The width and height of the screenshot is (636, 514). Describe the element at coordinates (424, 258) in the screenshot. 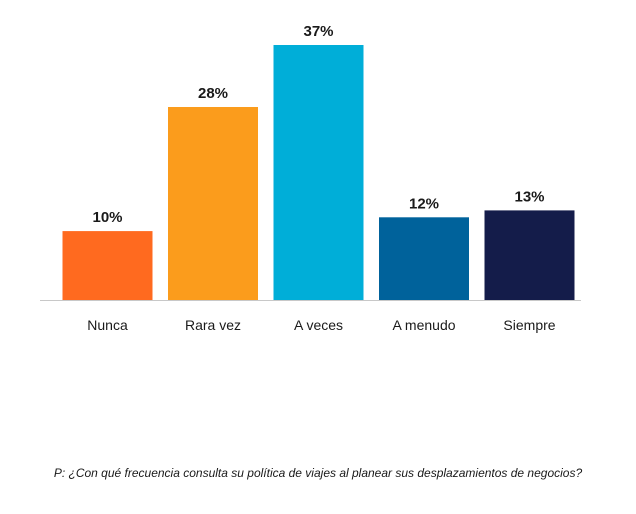

I see `bar-a-menudo` at that location.